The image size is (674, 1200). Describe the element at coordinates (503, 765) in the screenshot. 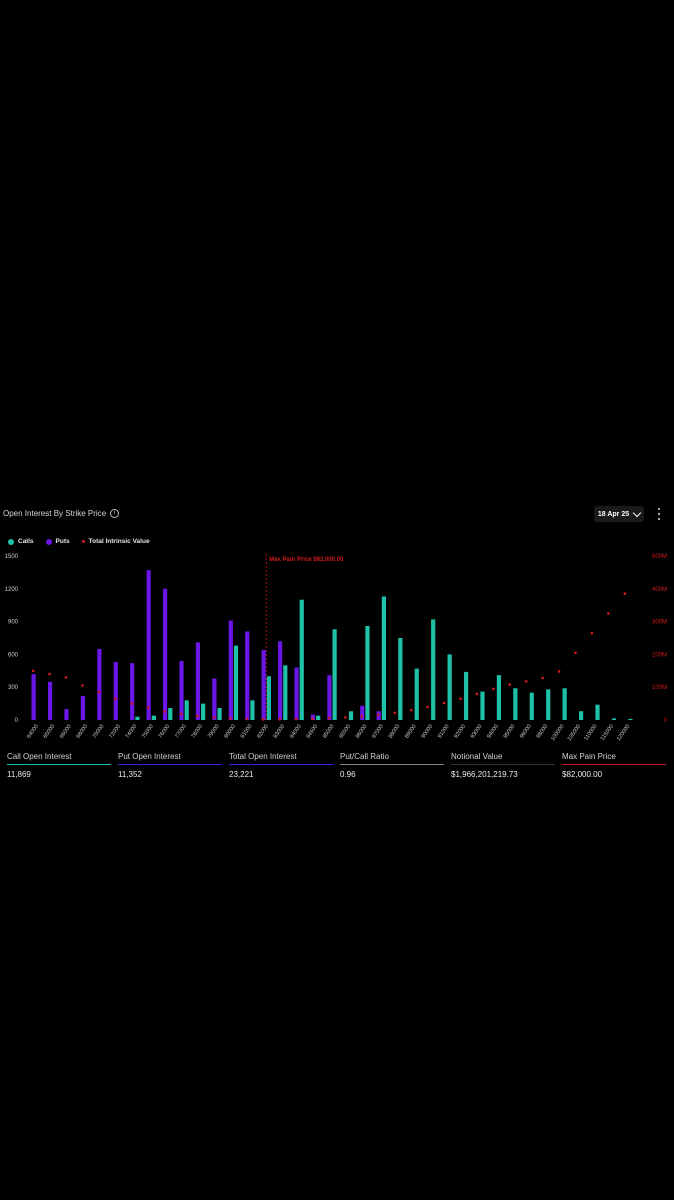

I see `stat-notional-value: Notional Value $1,966,201,219.73` at that location.